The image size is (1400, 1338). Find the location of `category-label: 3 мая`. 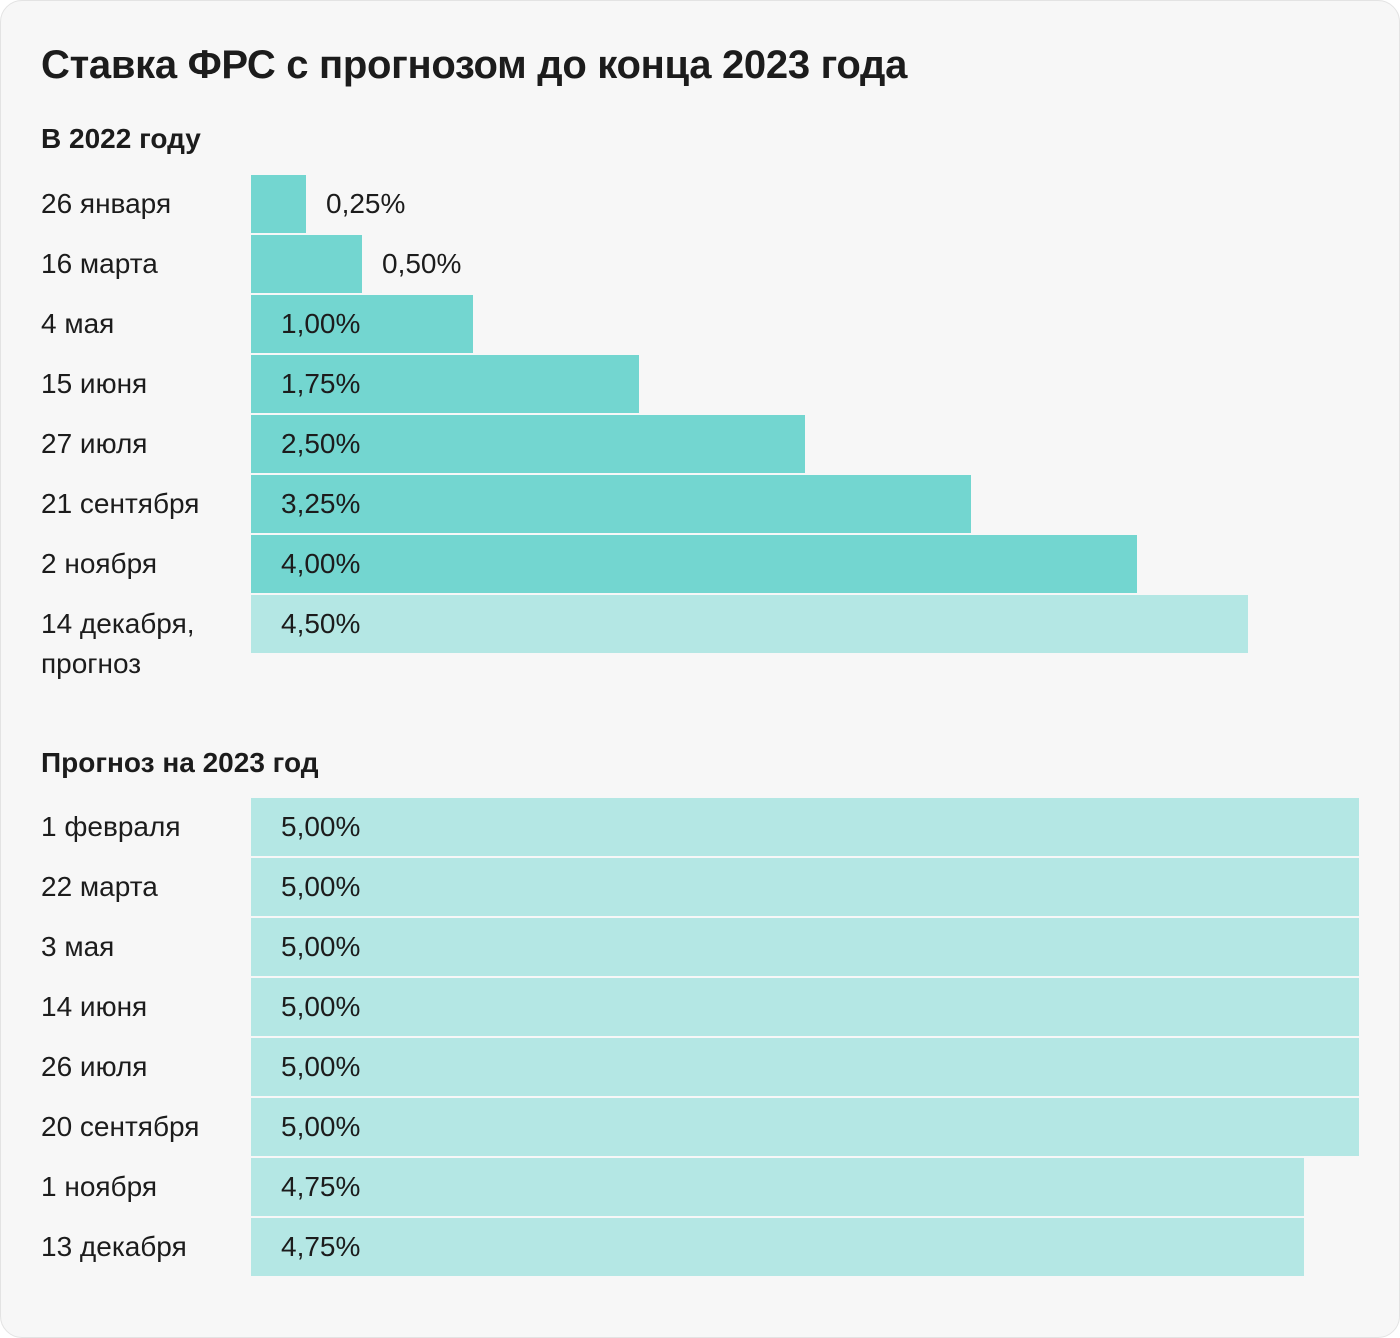

category-label: 3 мая is located at coordinates (78, 946).